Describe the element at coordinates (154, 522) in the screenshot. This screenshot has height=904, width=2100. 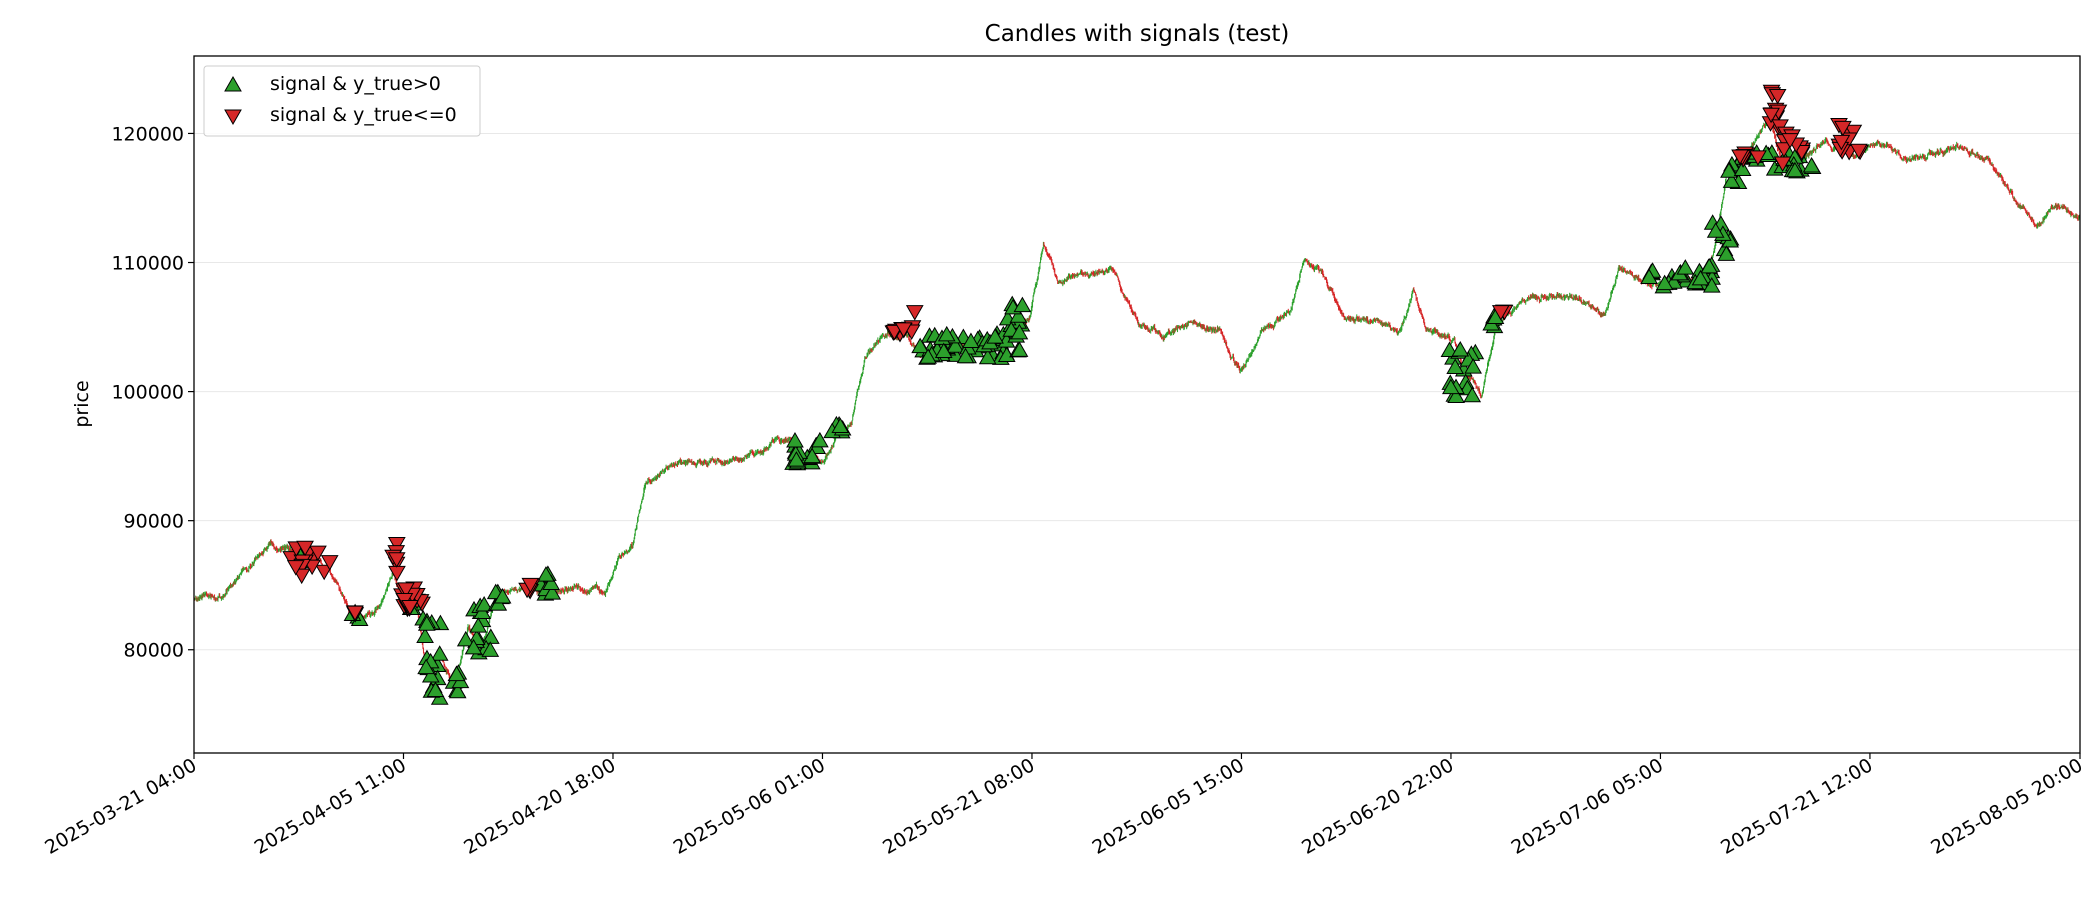
I see `y-tick-label: 90000` at that location.